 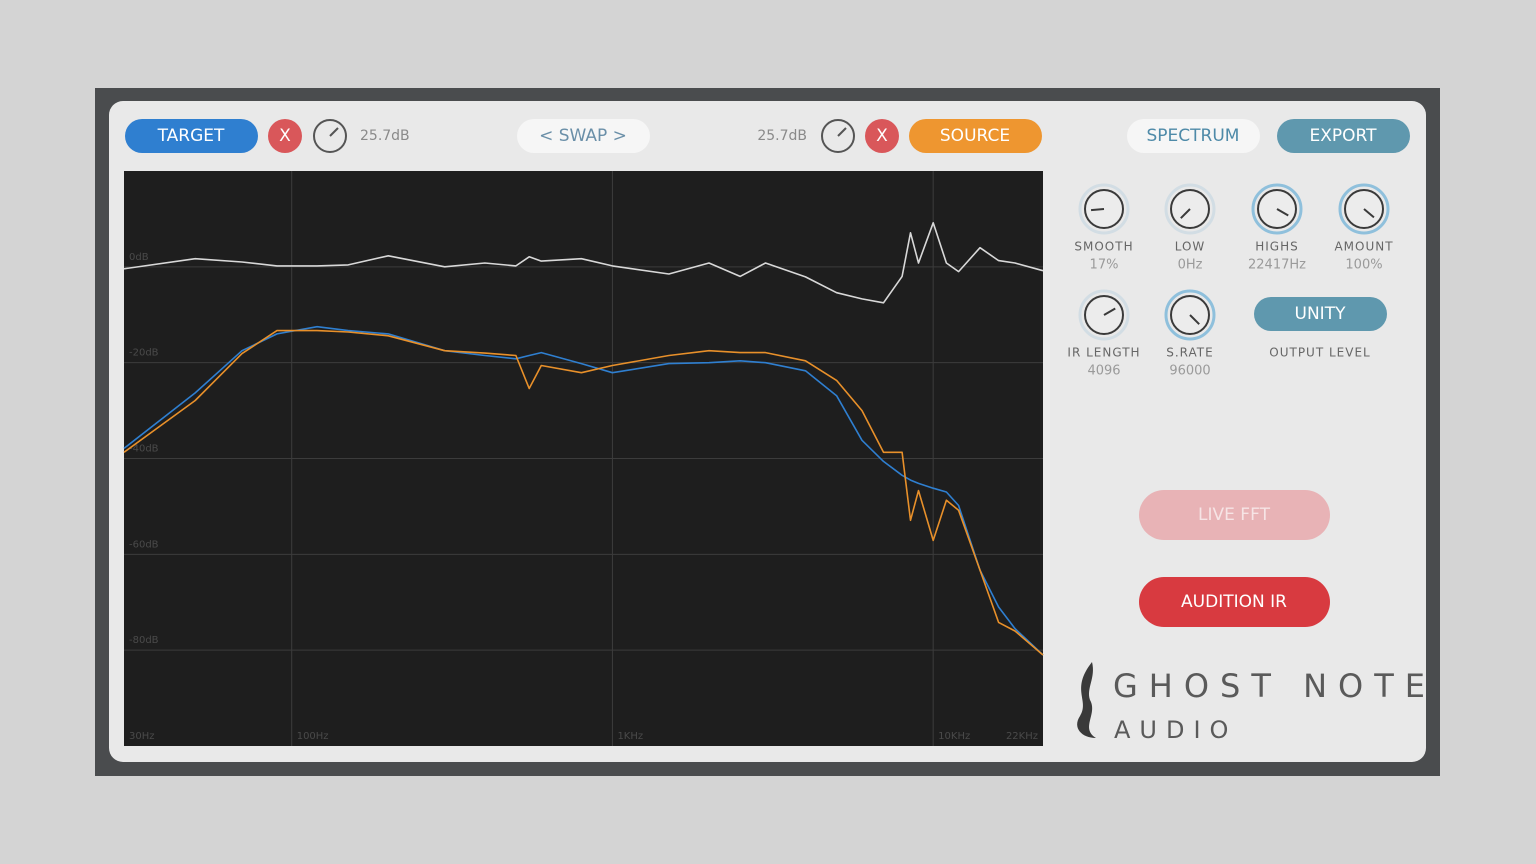 What do you see at coordinates (1104, 265) in the screenshot?
I see `knob-value: 17%` at bounding box center [1104, 265].